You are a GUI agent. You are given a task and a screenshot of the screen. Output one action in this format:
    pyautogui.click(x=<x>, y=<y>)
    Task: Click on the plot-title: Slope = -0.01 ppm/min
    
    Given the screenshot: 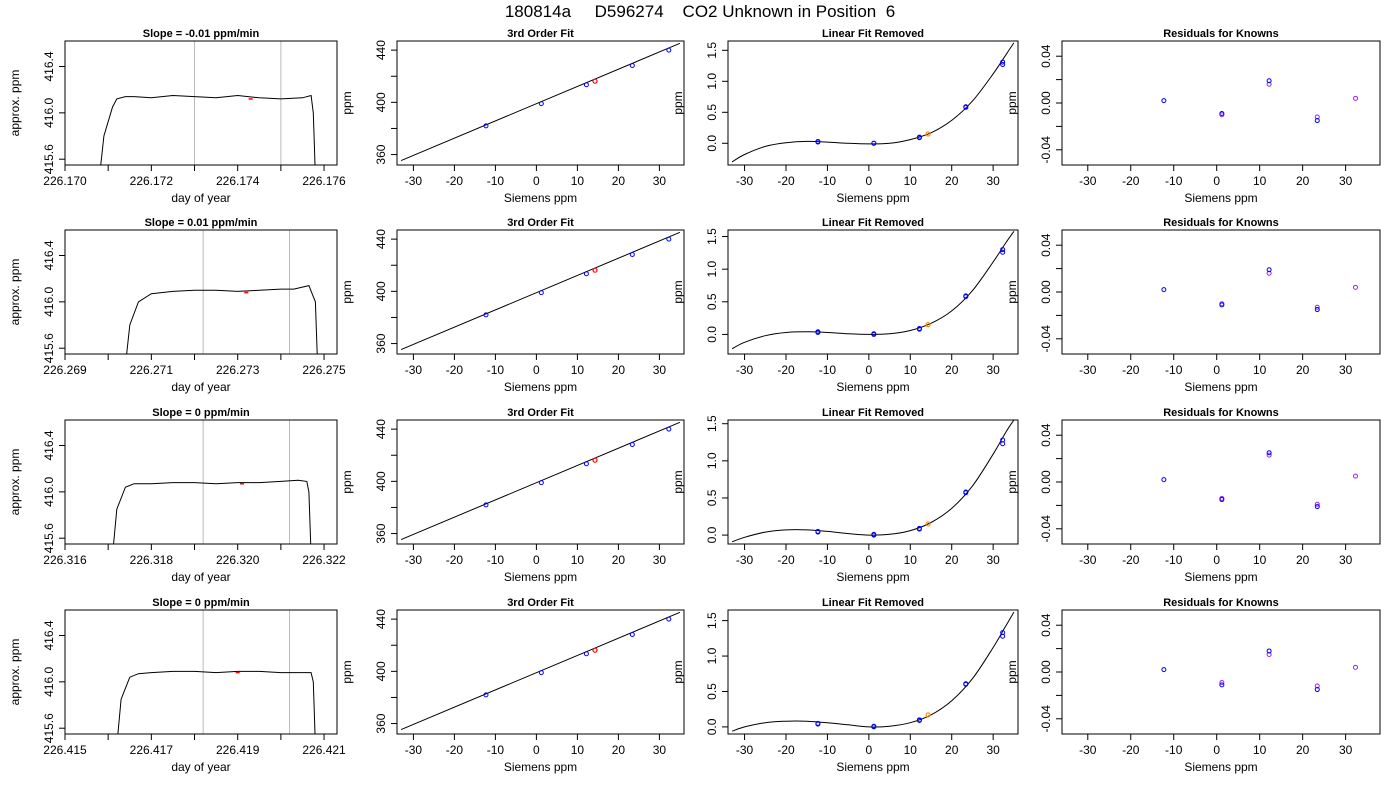 What is the action you would take?
    pyautogui.click(x=201, y=34)
    